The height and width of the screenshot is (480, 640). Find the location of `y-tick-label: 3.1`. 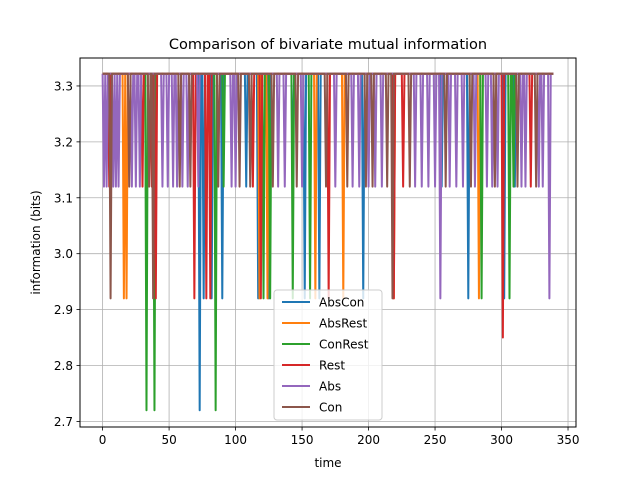

y-tick-label: 3.1 is located at coordinates (63, 198).